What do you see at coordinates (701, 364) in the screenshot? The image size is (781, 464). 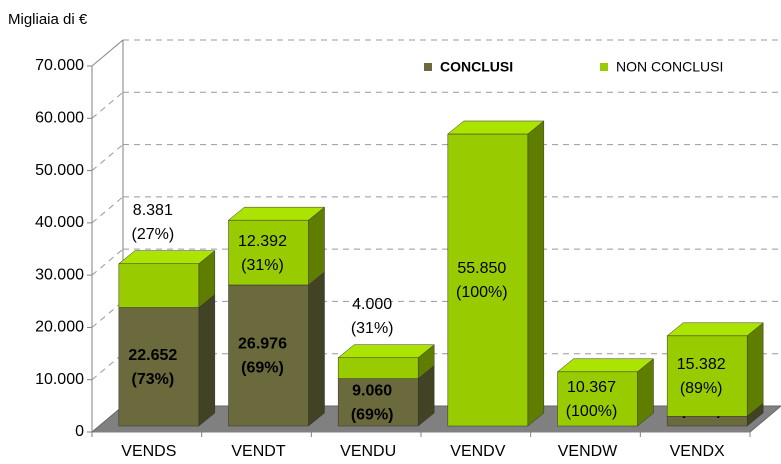 I see `value-label: 15.382` at bounding box center [701, 364].